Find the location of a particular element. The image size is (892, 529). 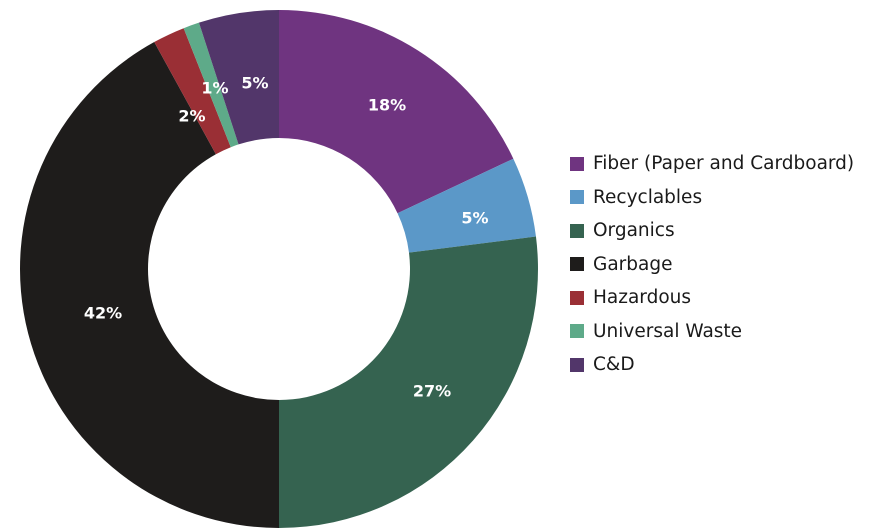

legend-label: Organics is located at coordinates (634, 231).